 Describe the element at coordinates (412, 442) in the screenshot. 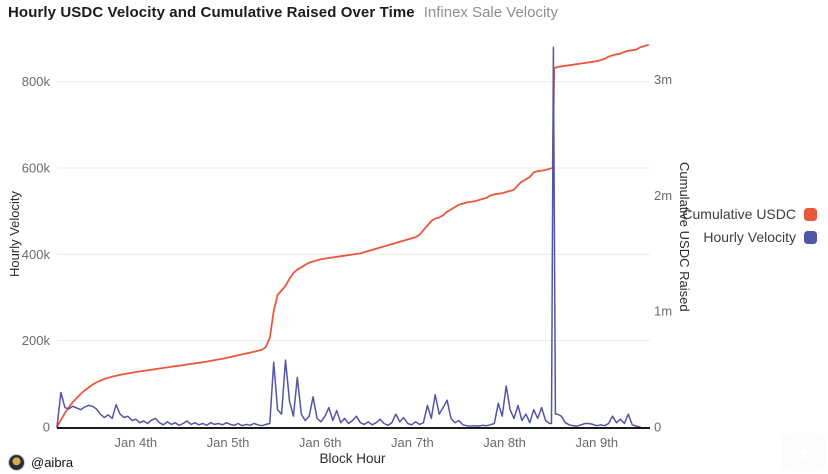

I see `x-axis-tick-label: Jan 7th` at that location.